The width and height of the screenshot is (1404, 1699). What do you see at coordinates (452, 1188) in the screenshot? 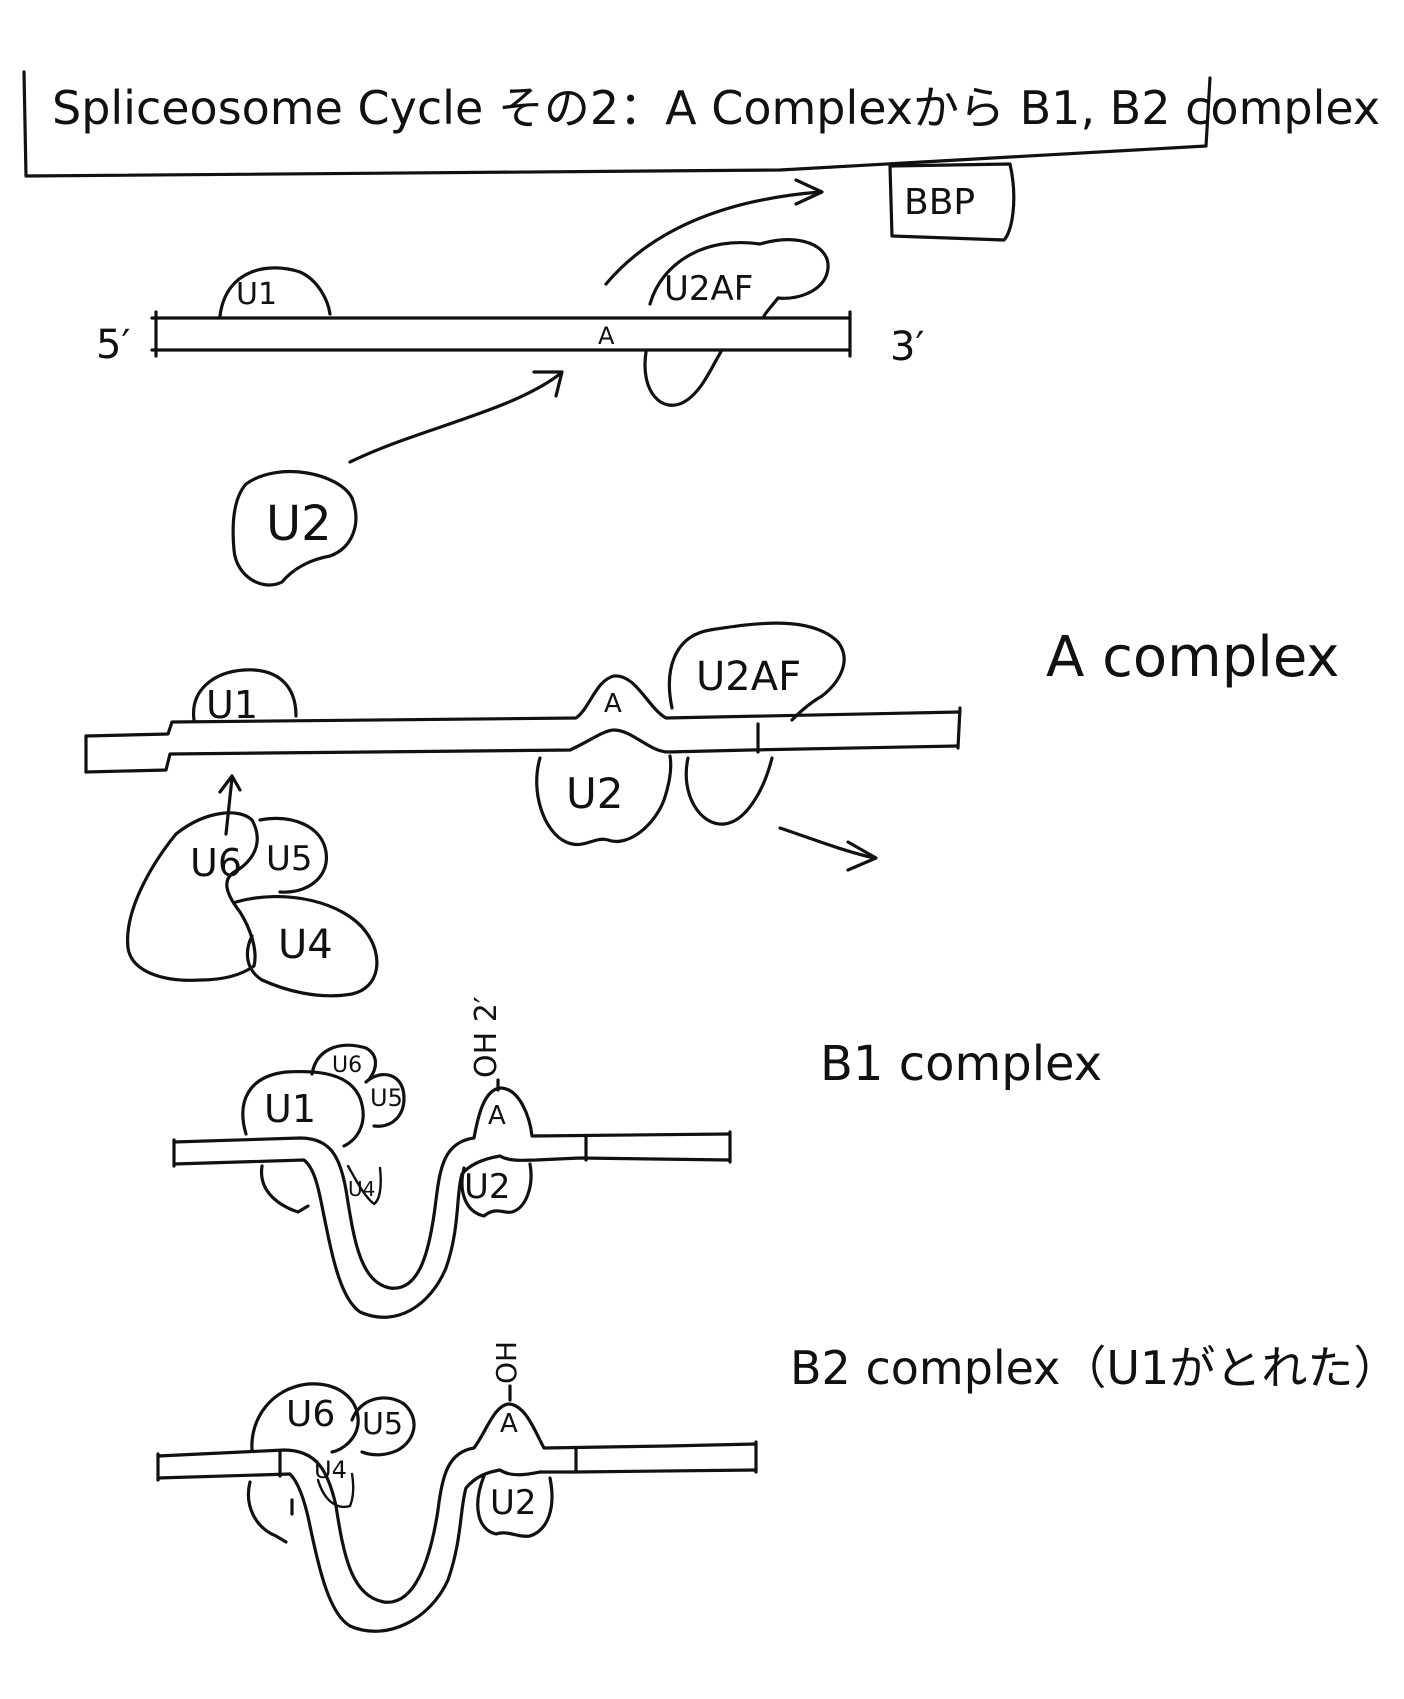
I see `b1-complex-rna-strand` at bounding box center [452, 1188].